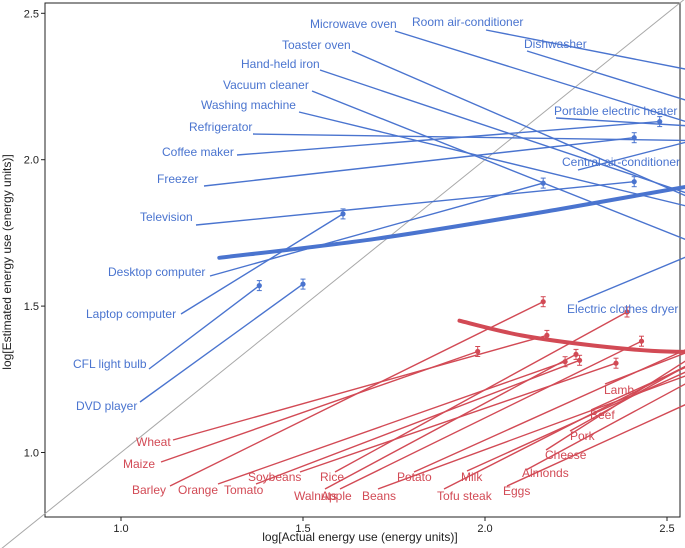  What do you see at coordinates (139, 464) in the screenshot?
I see `label-maize: Maize` at bounding box center [139, 464].